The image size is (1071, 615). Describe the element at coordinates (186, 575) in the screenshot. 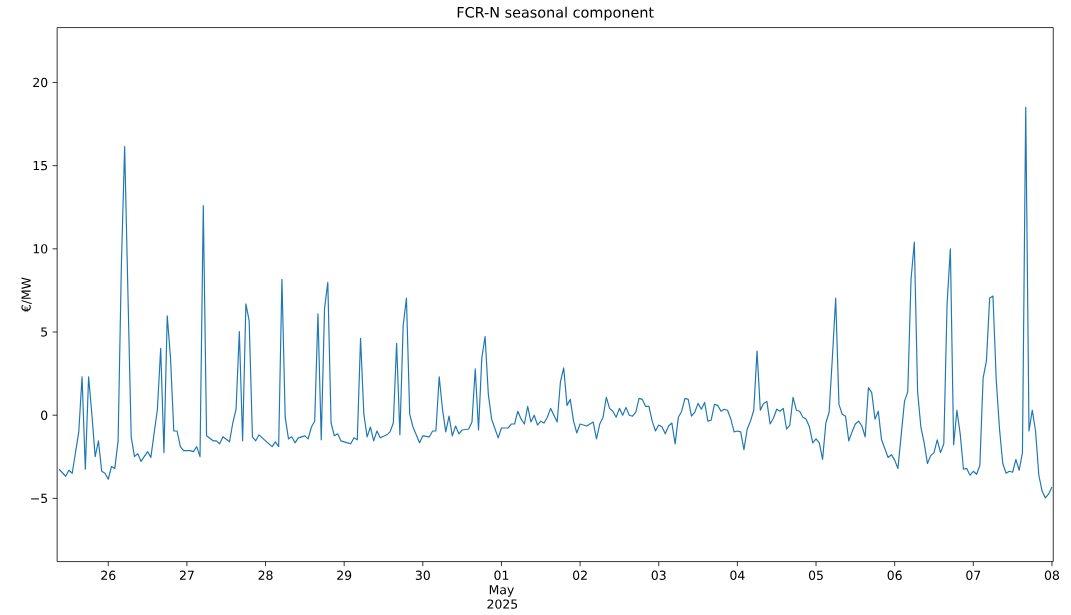

I see `x-tick-label: 27` at that location.